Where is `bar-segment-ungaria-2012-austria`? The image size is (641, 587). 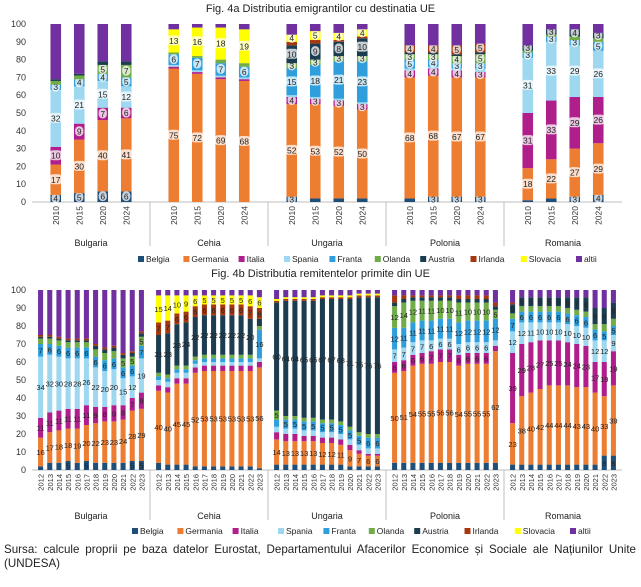
bar-segment-ungaria-2012-austria is located at coordinates (277, 356).